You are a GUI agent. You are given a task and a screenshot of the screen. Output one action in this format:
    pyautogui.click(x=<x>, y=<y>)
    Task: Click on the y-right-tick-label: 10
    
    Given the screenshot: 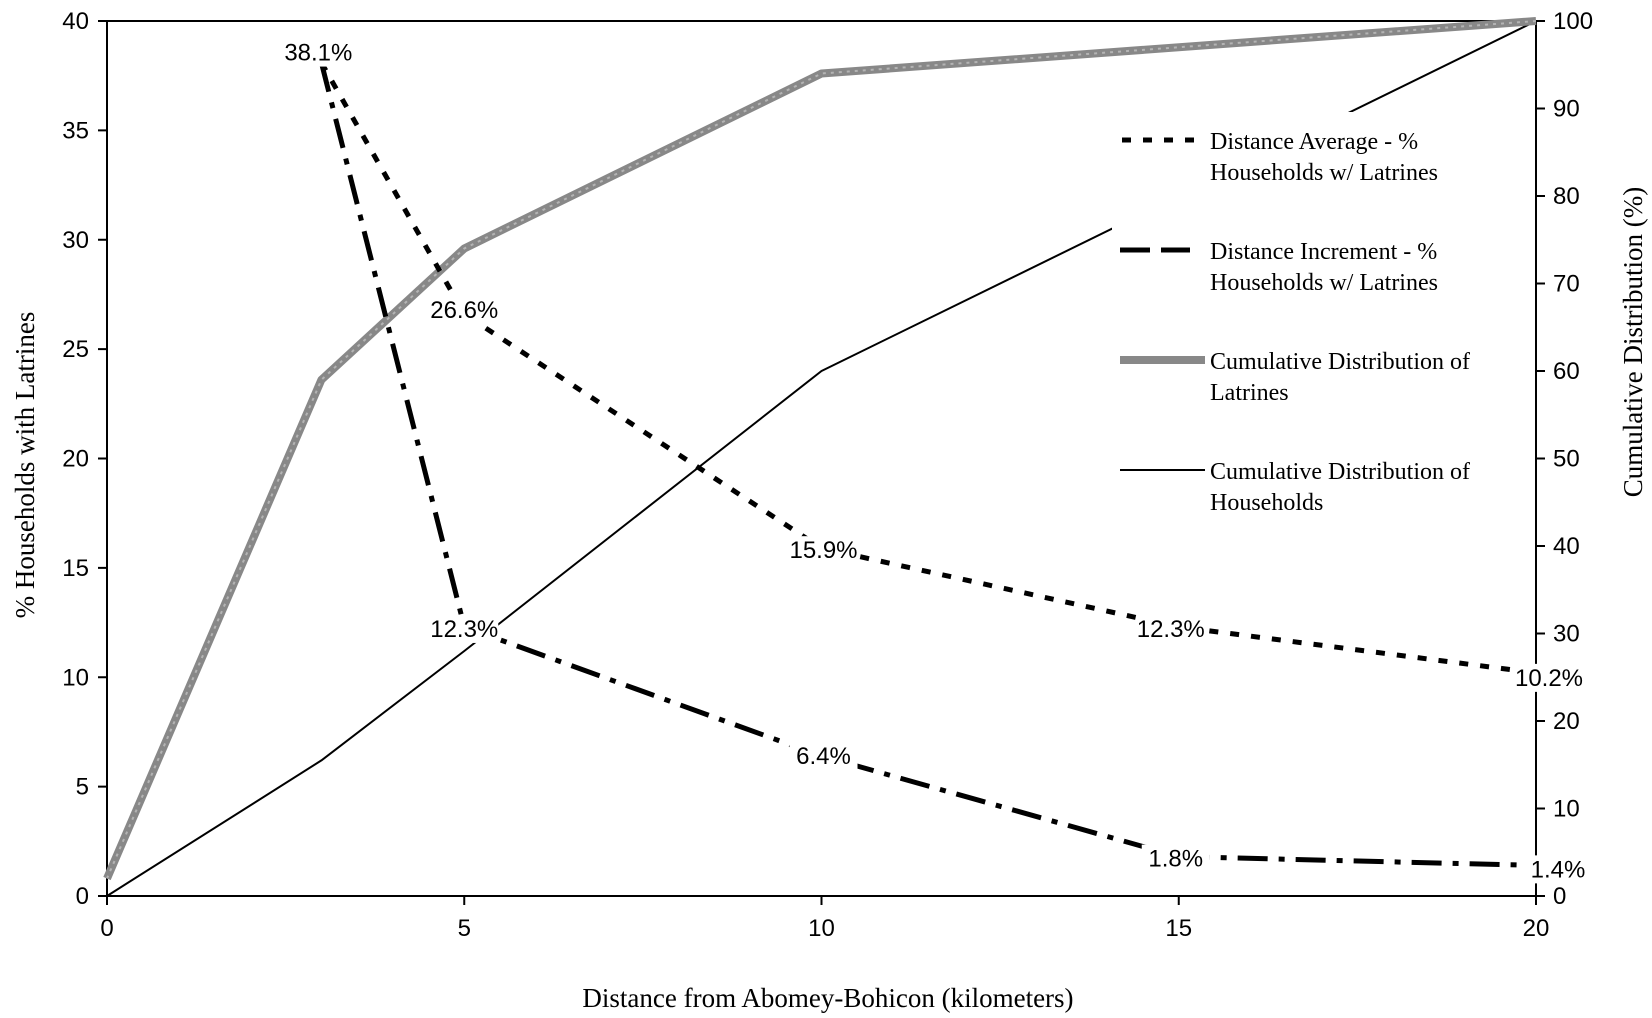 What is the action you would take?
    pyautogui.click(x=1566, y=809)
    